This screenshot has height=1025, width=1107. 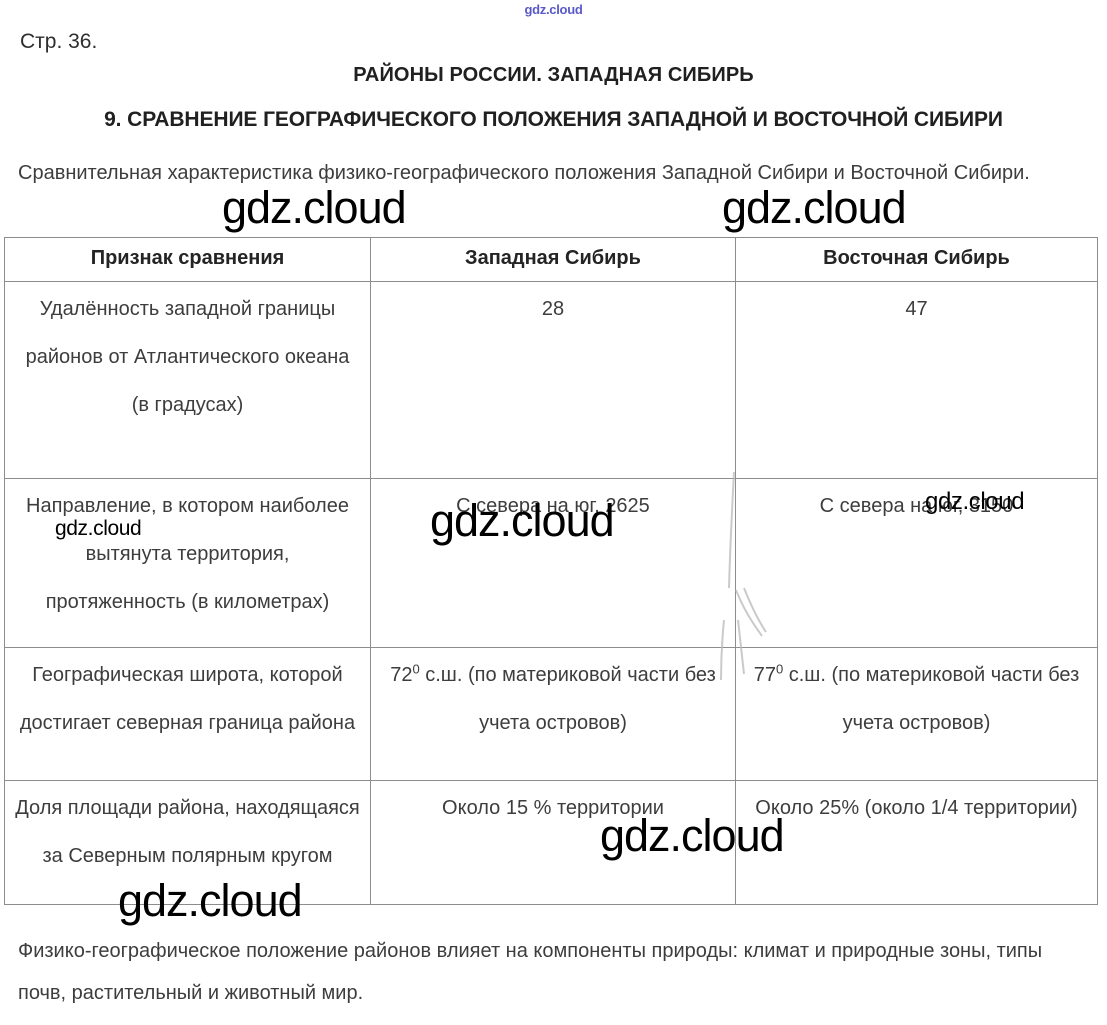 I want to click on column-header-west-siberia: Западная Сибирь, so click(x=553, y=259).